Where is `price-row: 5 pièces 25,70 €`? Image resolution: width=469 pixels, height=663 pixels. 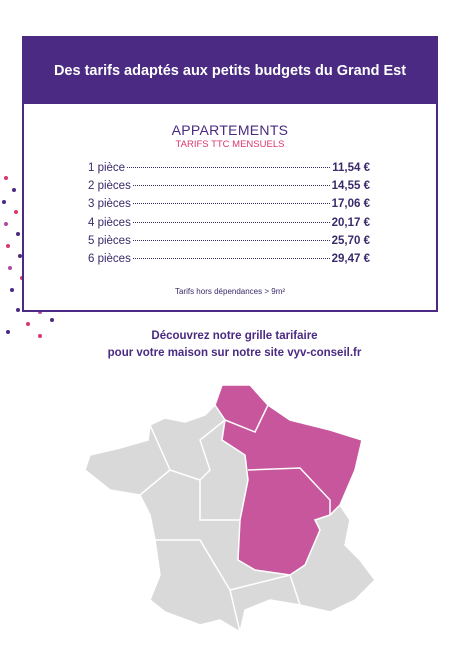
price-row: 5 pièces 25,70 € is located at coordinates (229, 244).